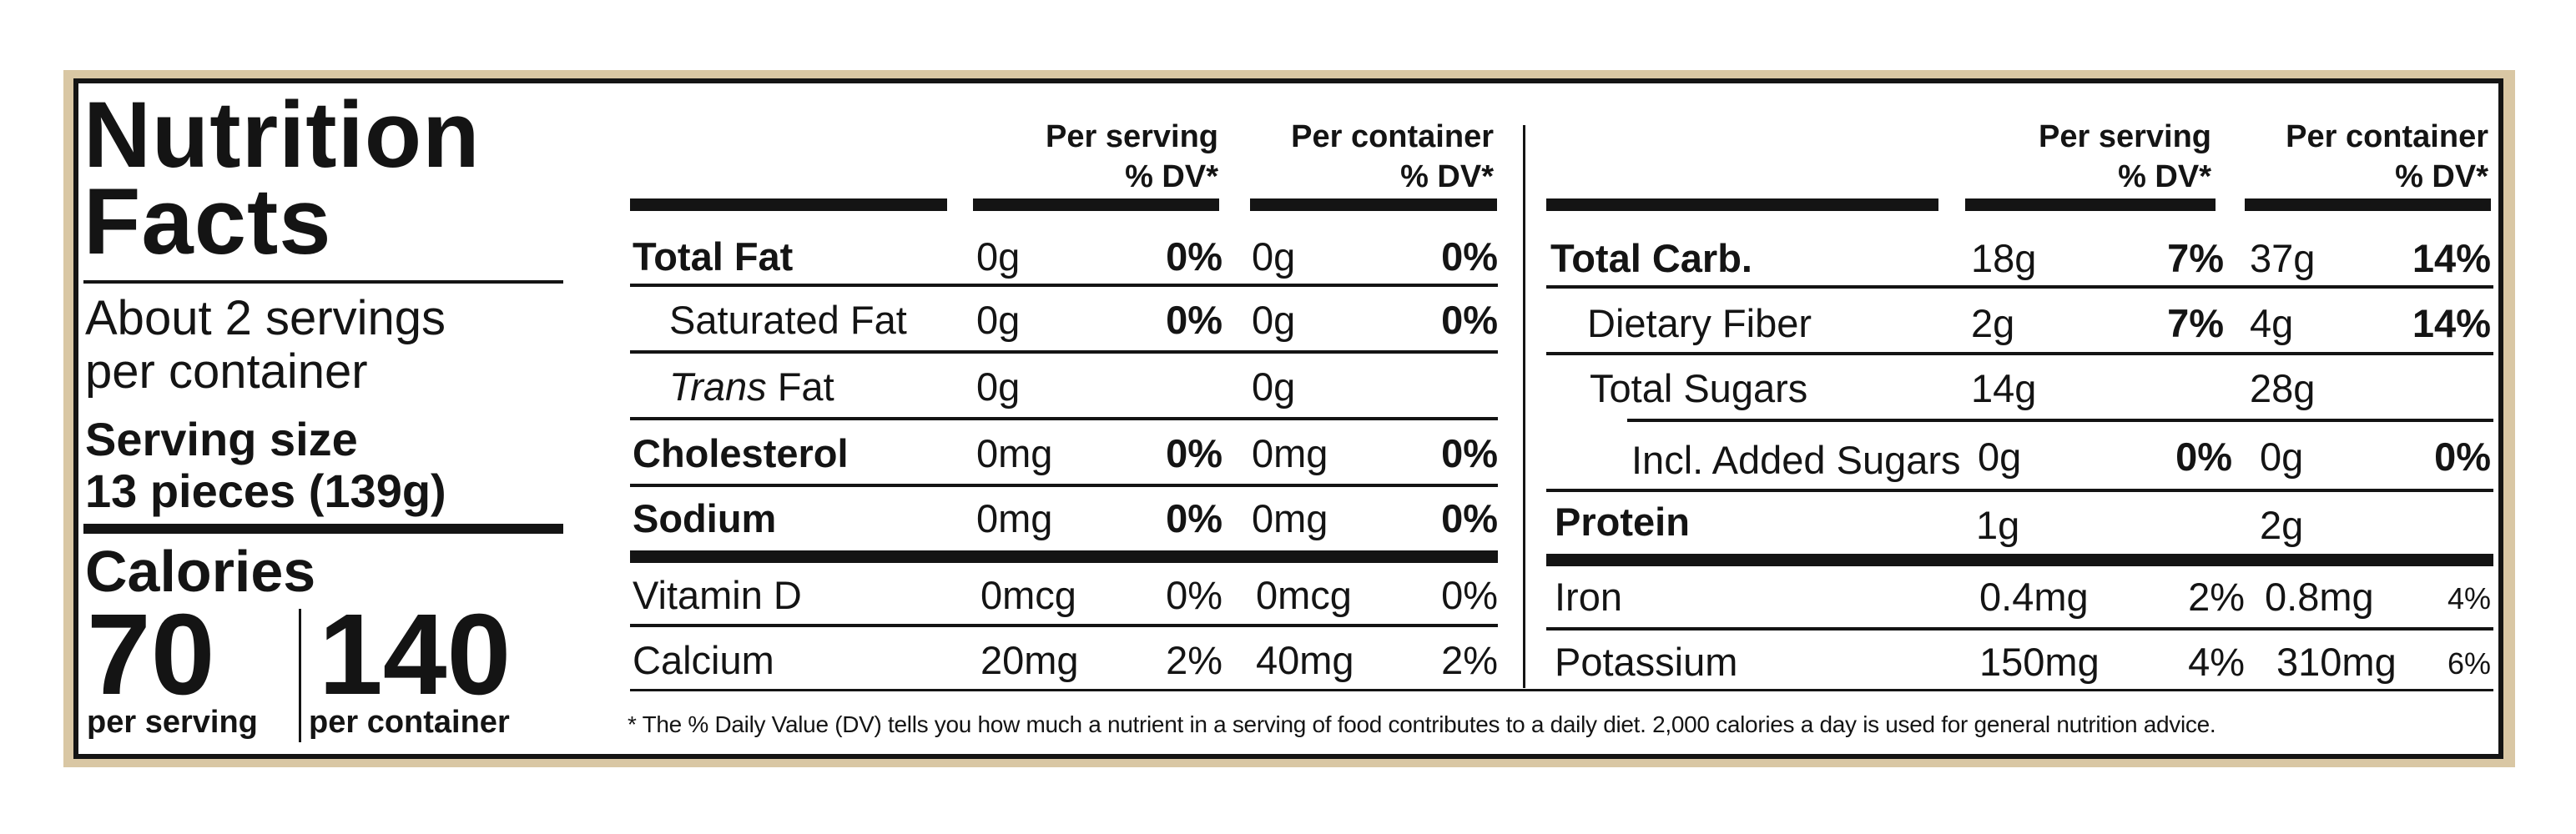 The width and height of the screenshot is (2576, 834). Describe the element at coordinates (800, 387) in the screenshot. I see `nutrient-name-rest: Fat` at that location.